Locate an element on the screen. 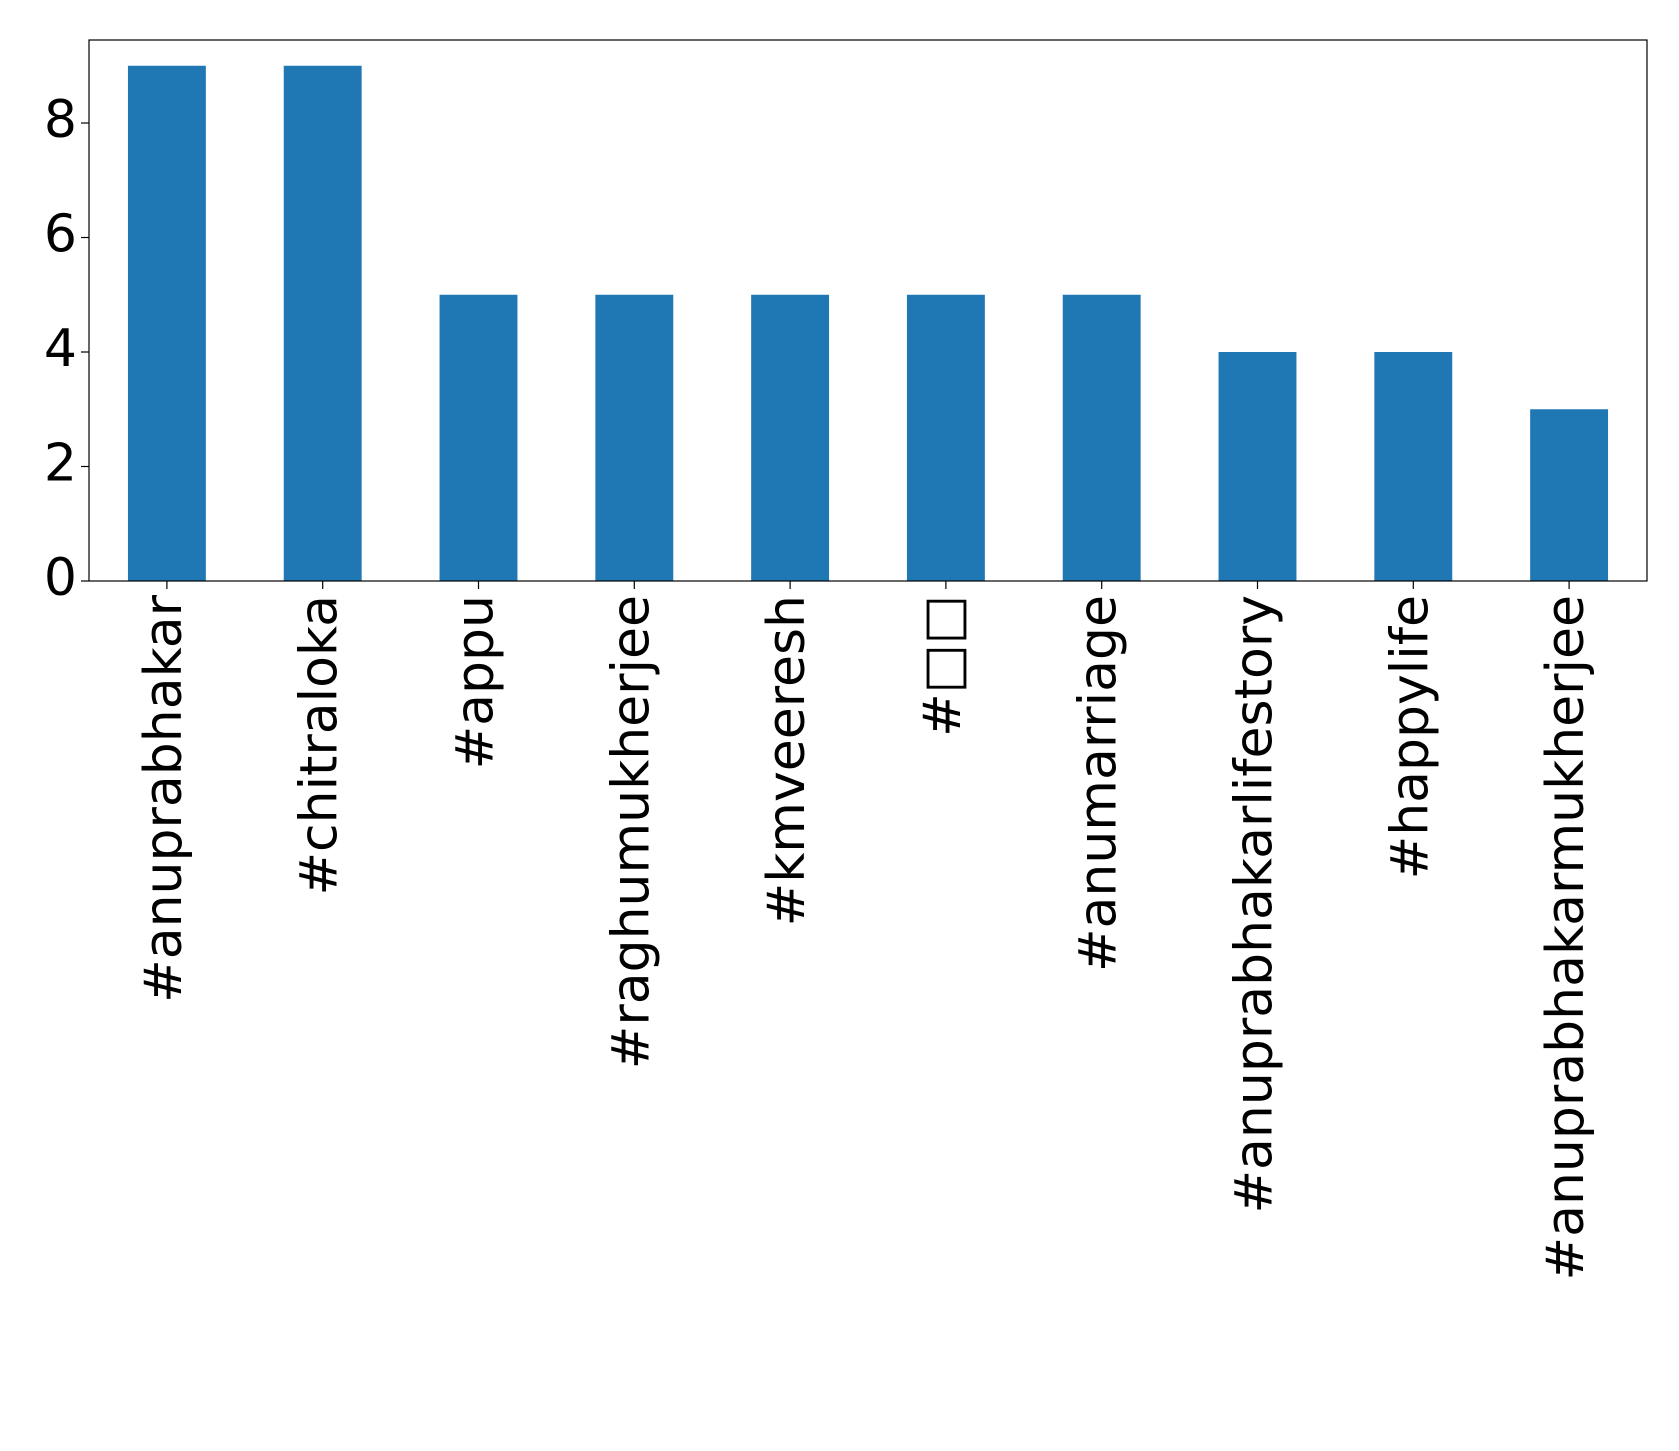 Image resolution: width=1679 pixels, height=1451 pixels. y-tick-label: 6 is located at coordinates (60, 235).